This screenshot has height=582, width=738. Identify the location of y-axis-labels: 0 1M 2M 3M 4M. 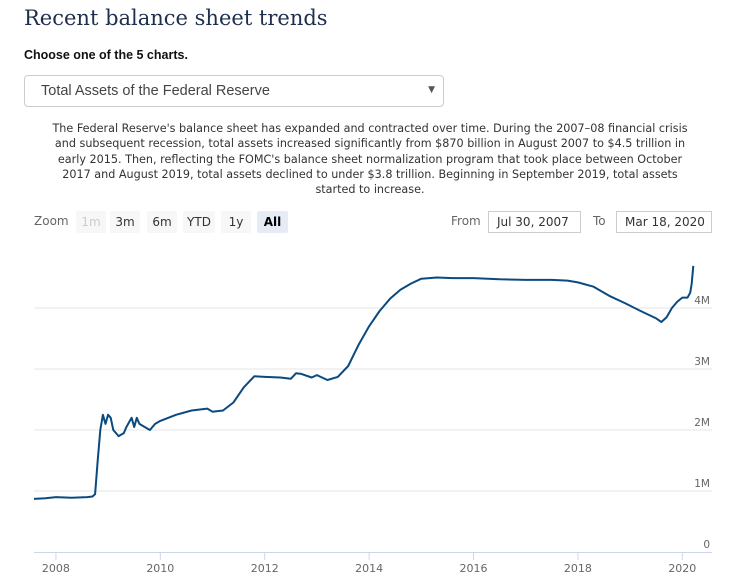
(702, 423).